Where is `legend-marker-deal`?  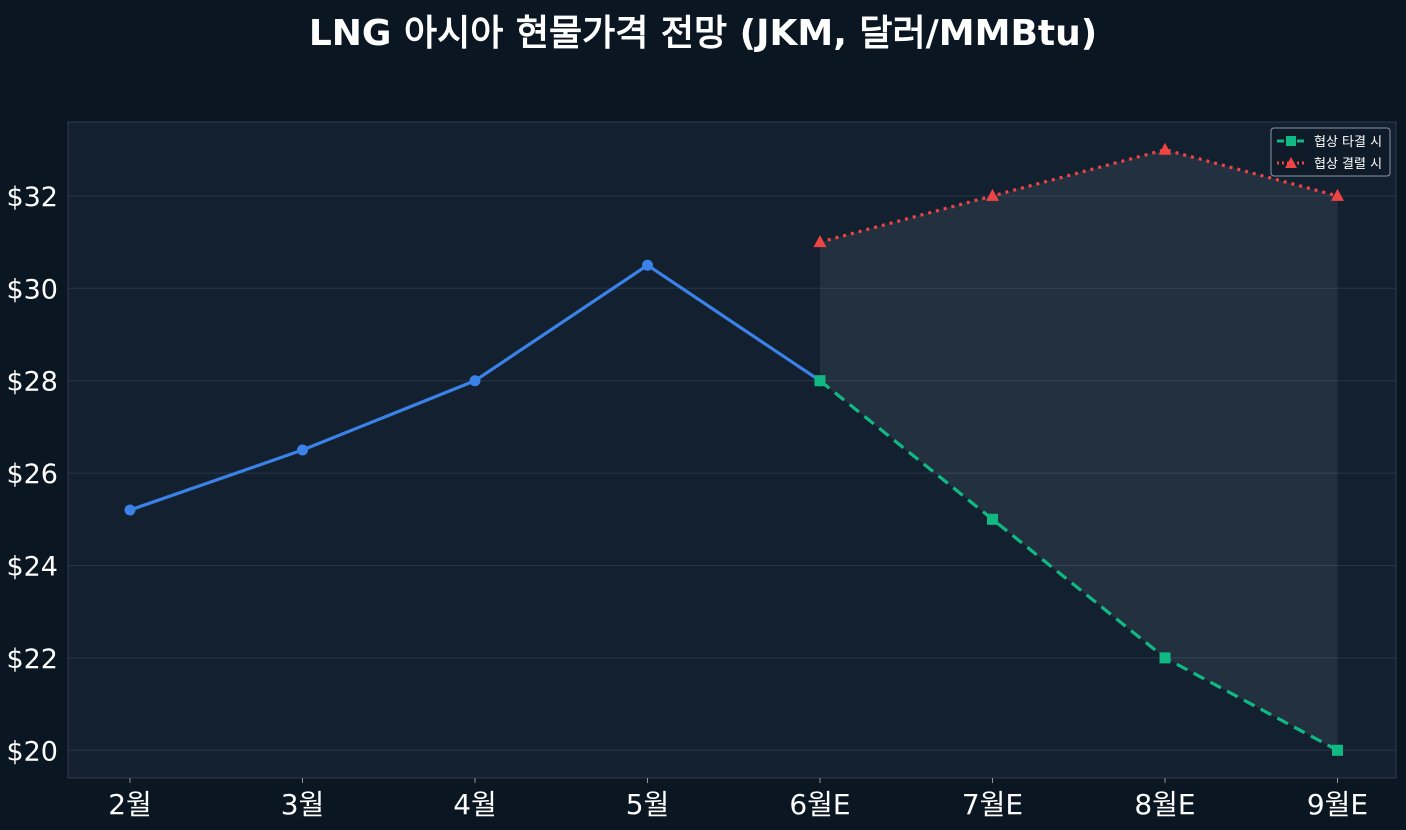 legend-marker-deal is located at coordinates (1291, 141).